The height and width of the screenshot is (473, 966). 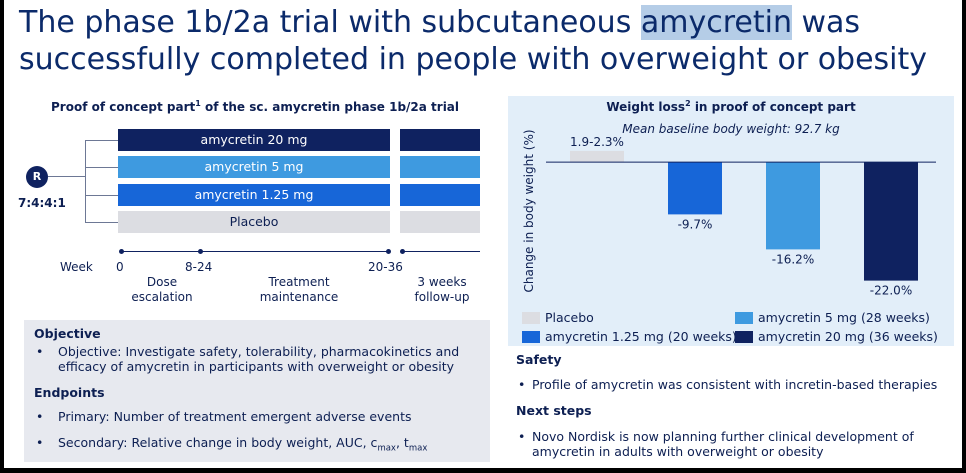 What do you see at coordinates (531, 337) in the screenshot?
I see `legend-swatch-1-25mg` at bounding box center [531, 337].